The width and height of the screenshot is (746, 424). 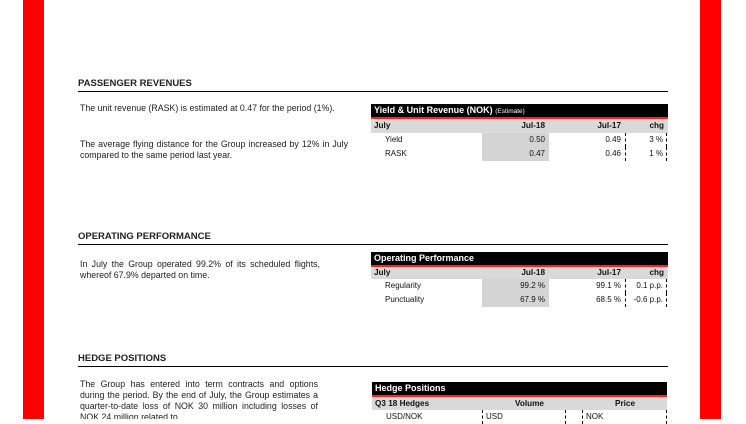 I want to click on table-note: (Estimate), so click(x=510, y=111).